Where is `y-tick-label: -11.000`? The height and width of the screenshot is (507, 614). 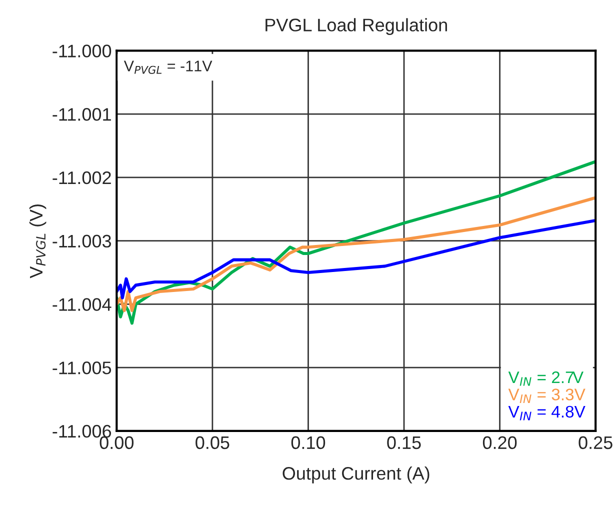 y-tick-label: -11.000 is located at coordinates (82, 51).